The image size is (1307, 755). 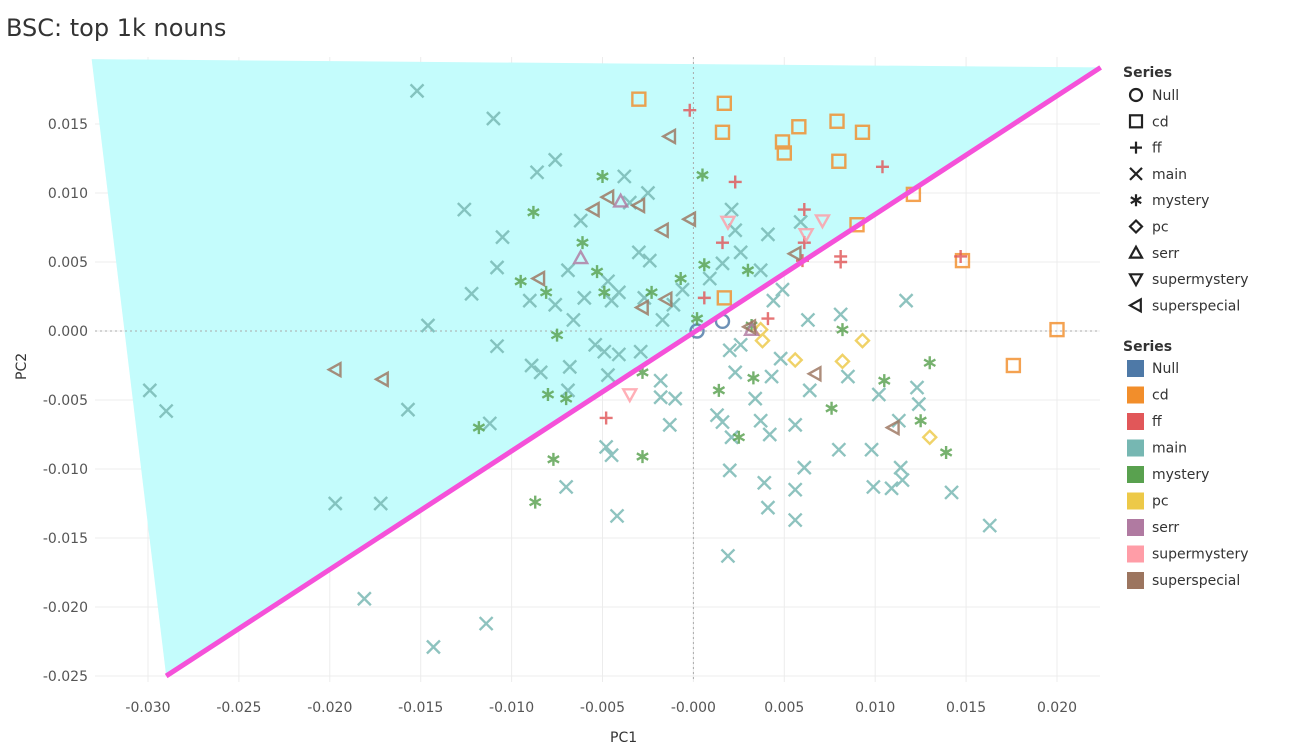 I want to click on x-tick-label: -0.010, so click(x=511, y=708).